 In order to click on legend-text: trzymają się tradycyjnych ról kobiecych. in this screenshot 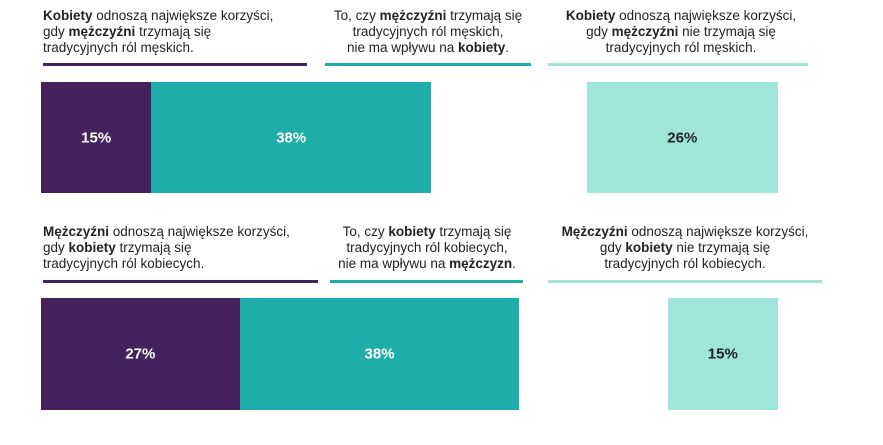, I will do `click(124, 255)`.